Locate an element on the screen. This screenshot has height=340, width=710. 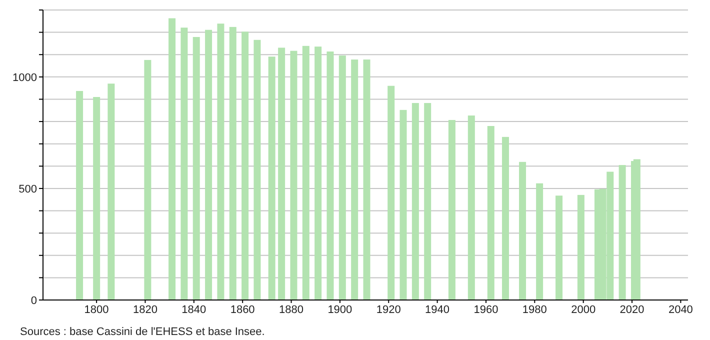
x-tick-label: 1800 is located at coordinates (96, 310).